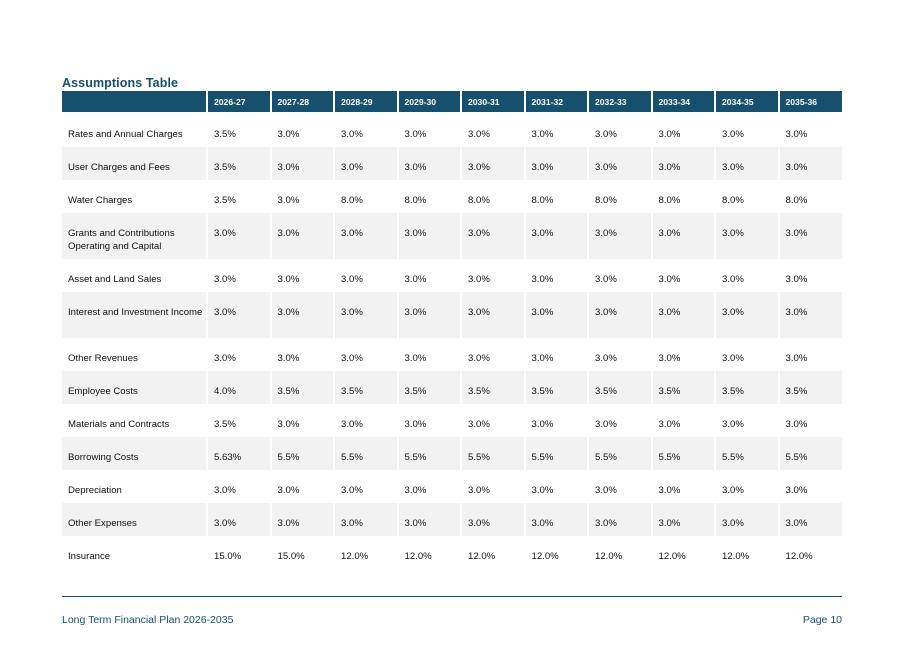 The width and height of the screenshot is (918, 649). Describe the element at coordinates (302, 101) in the screenshot. I see `column-header: 2027-28` at that location.